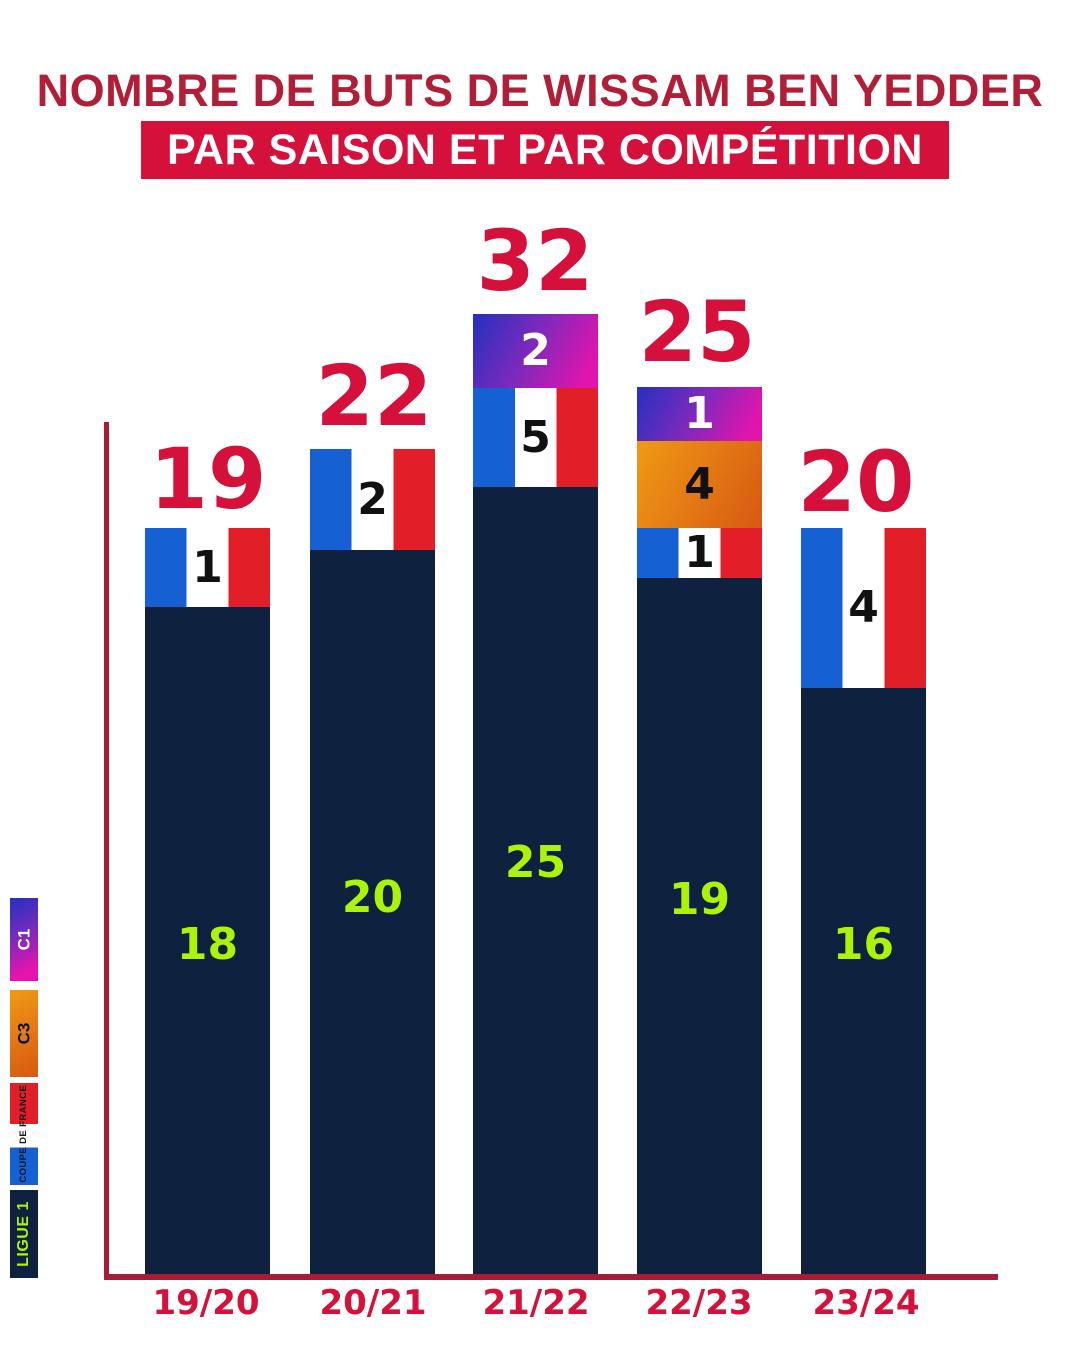 The image size is (1080, 1350). I want to click on segment-c1: 1, so click(699, 414).